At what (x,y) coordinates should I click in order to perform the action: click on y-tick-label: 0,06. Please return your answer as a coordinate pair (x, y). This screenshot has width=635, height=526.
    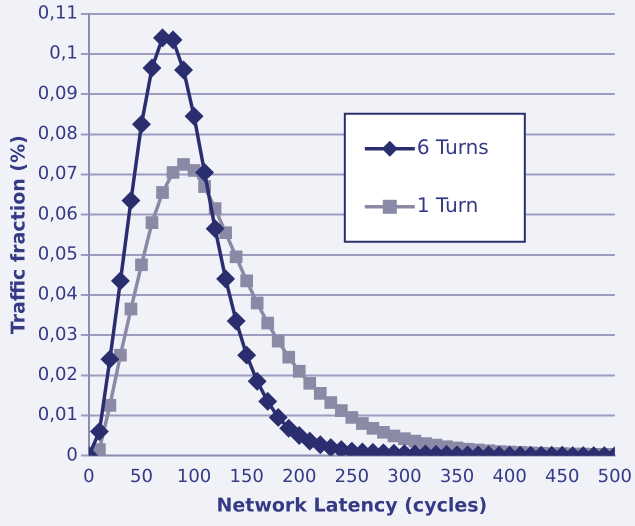
    Looking at the image, I should click on (58, 213).